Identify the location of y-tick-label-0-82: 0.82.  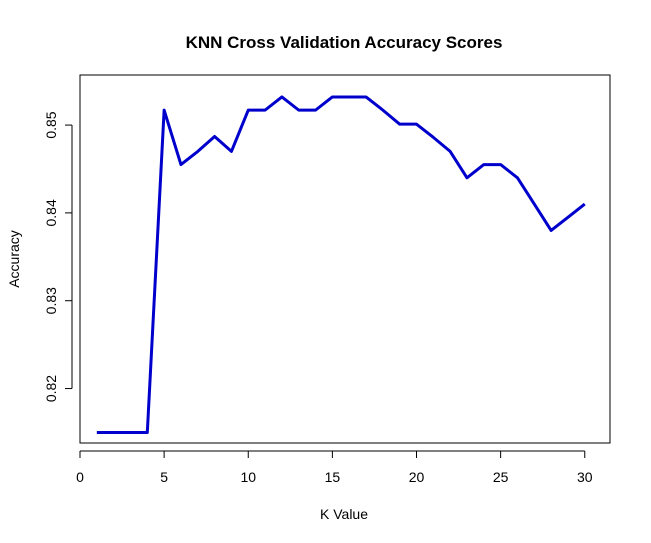
(51, 388).